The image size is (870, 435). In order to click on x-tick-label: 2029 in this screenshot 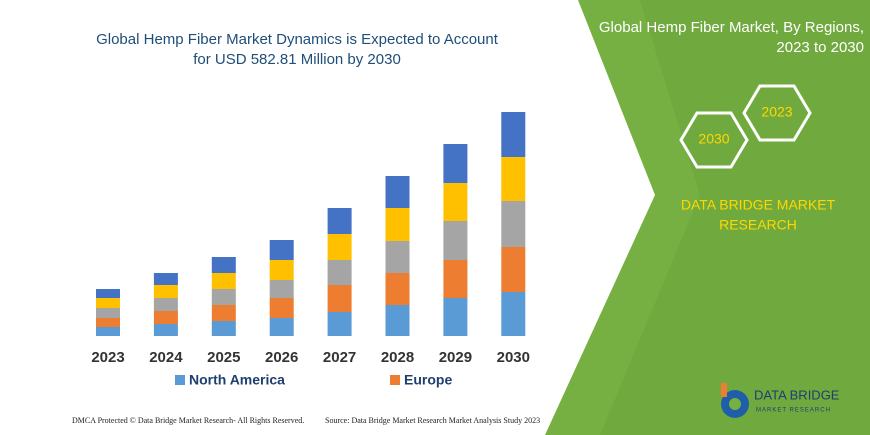, I will do `click(455, 357)`.